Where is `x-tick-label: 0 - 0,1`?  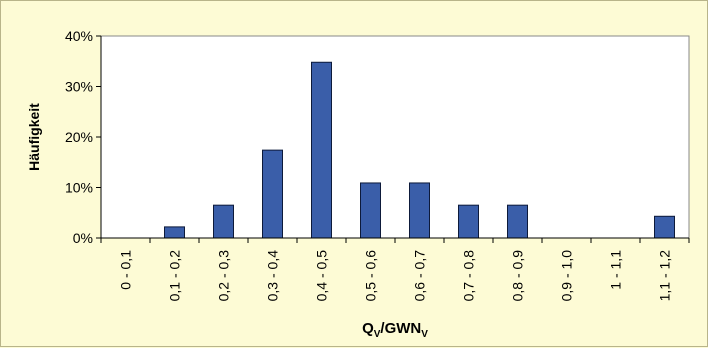 x-tick-label: 0 - 0,1 is located at coordinates (126, 270).